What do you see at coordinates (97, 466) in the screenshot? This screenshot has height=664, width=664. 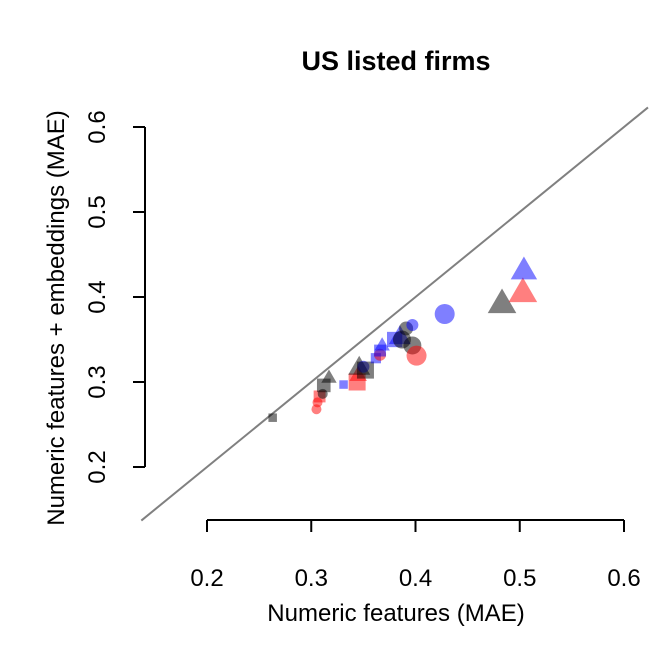 I see `y-tick-label: 0.2` at bounding box center [97, 466].